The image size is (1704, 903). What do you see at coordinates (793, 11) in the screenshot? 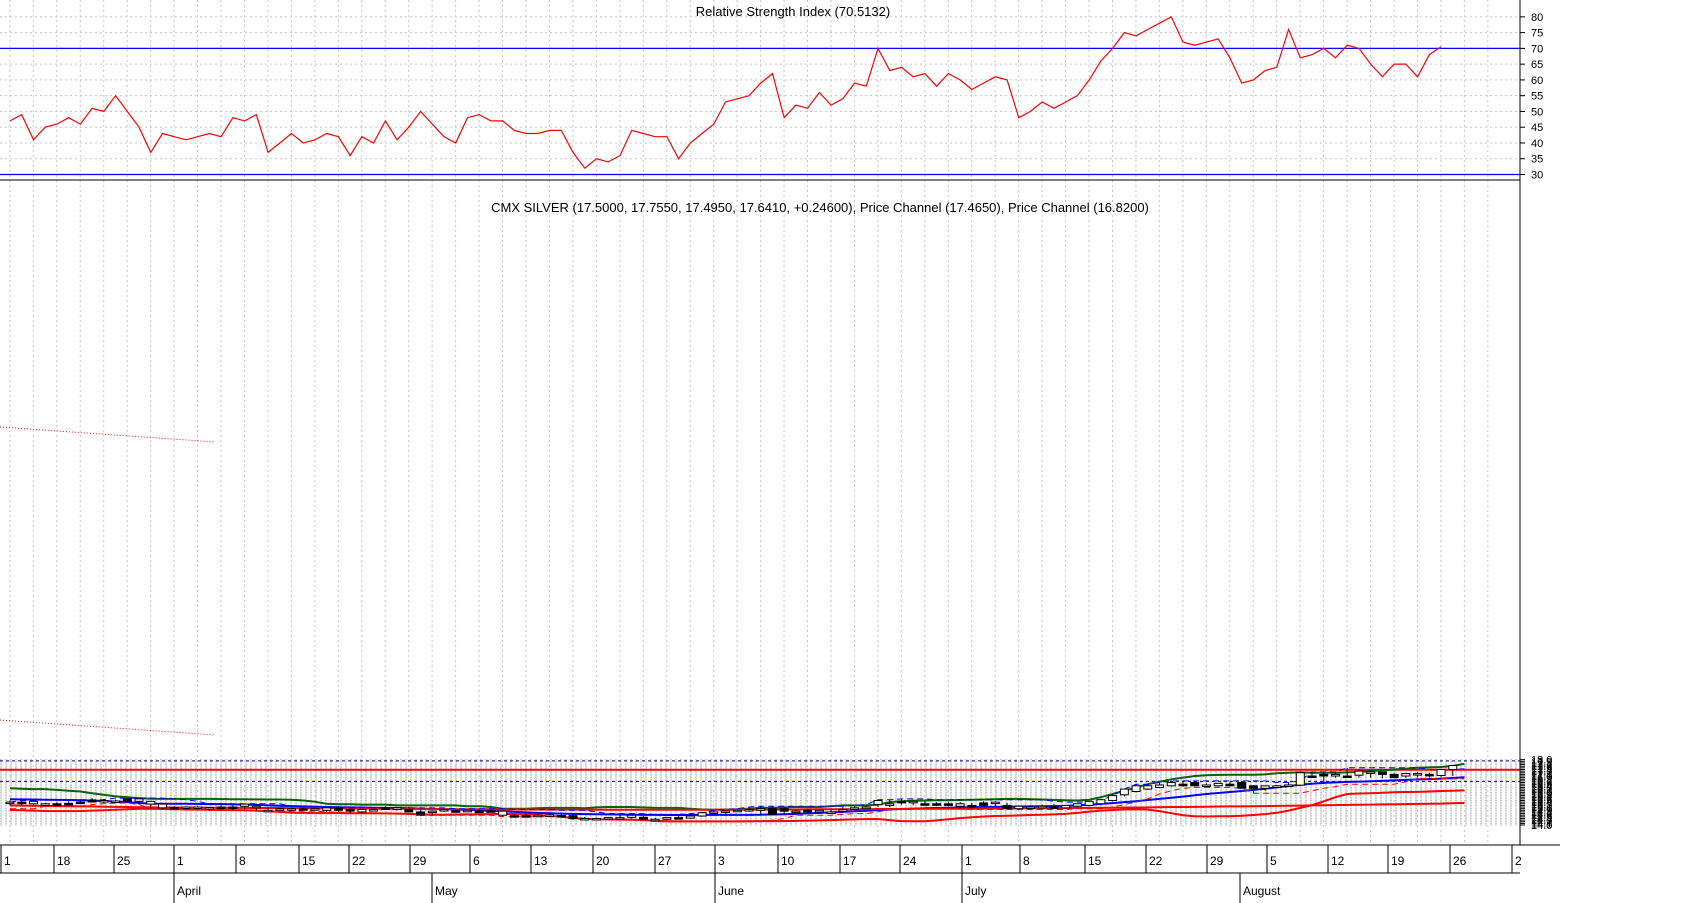
I see `rsi-title: Relative Strength Index (70.5132)` at bounding box center [793, 11].